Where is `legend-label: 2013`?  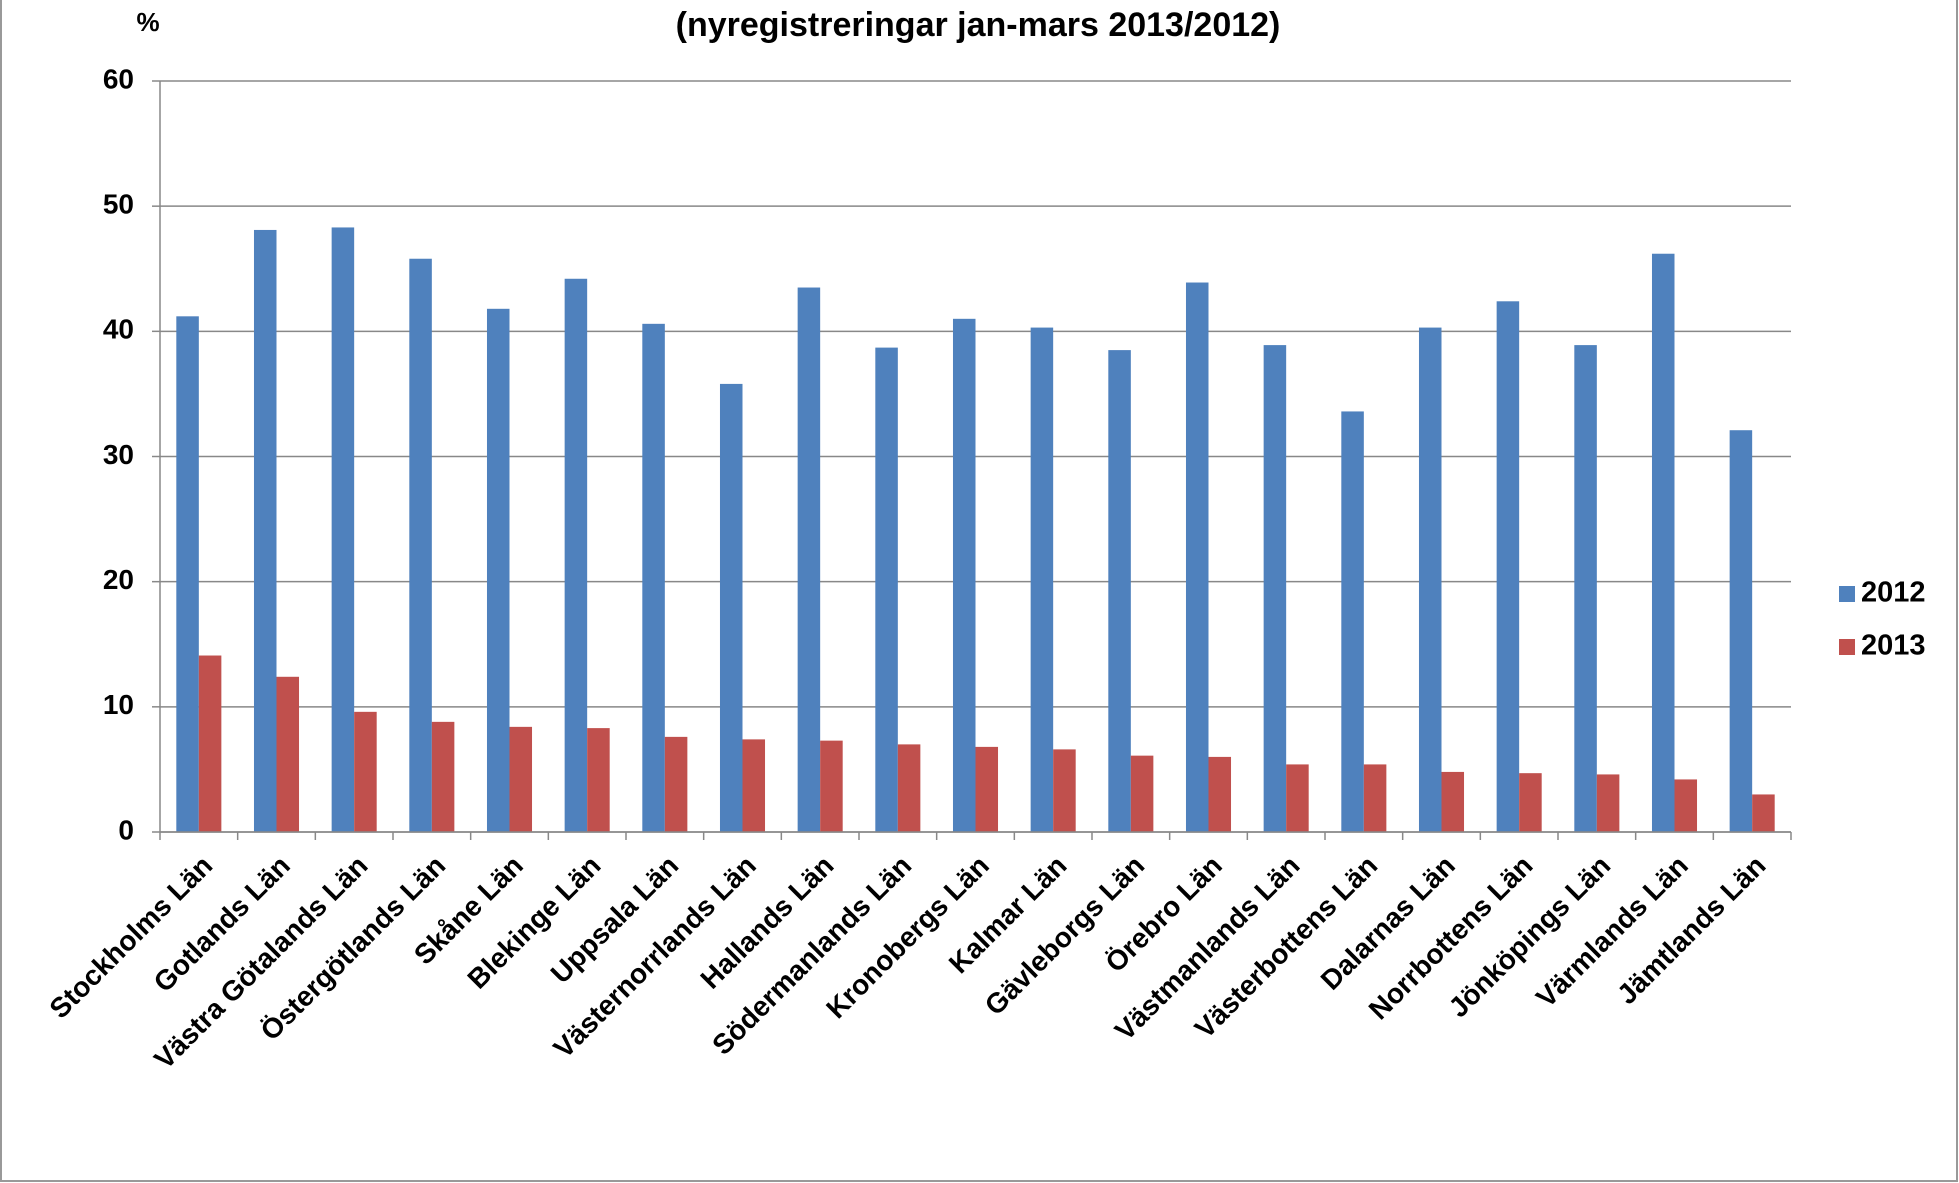
legend-label: 2013 is located at coordinates (1893, 646).